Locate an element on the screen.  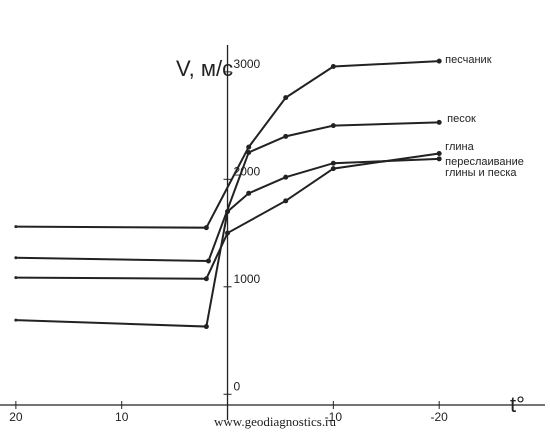
y-tick-label: 0 is located at coordinates (237, 386).